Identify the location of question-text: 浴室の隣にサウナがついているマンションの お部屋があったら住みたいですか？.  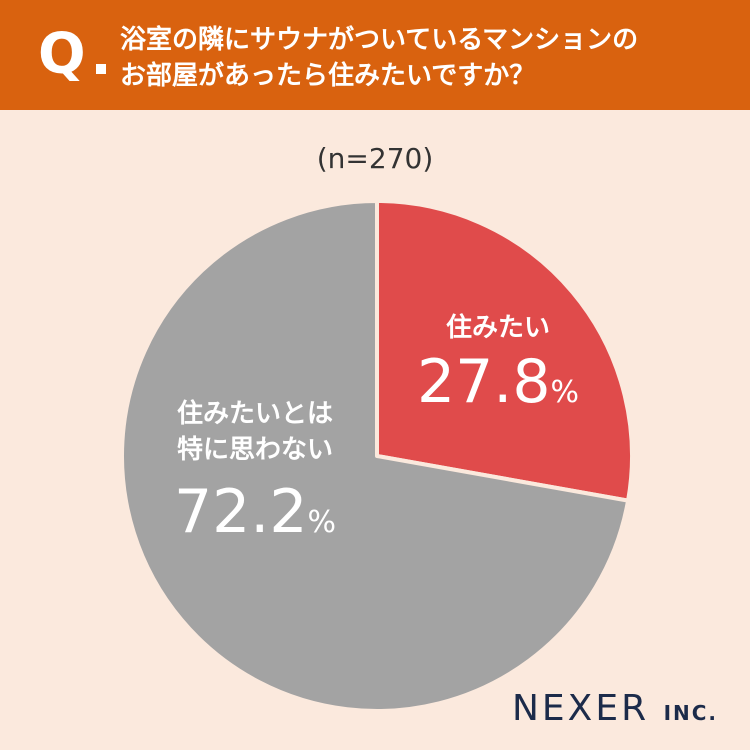
(425, 58).